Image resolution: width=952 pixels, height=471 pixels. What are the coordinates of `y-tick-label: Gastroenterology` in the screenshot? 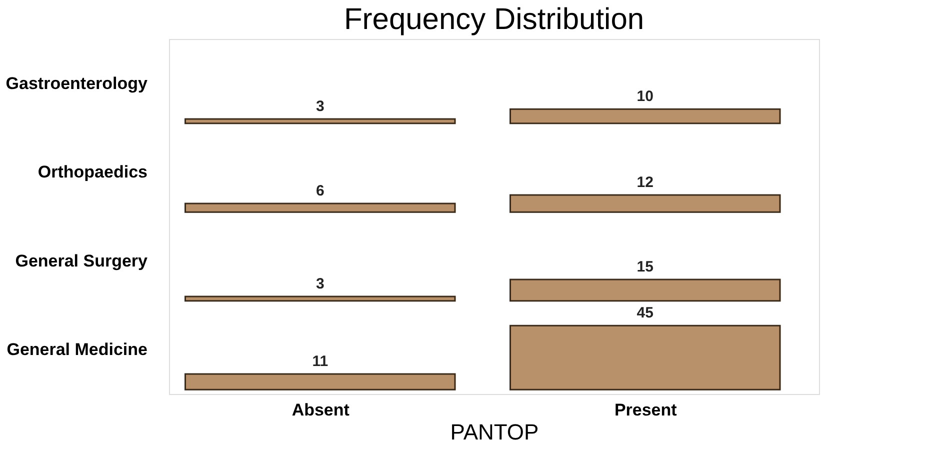 It's located at (77, 83).